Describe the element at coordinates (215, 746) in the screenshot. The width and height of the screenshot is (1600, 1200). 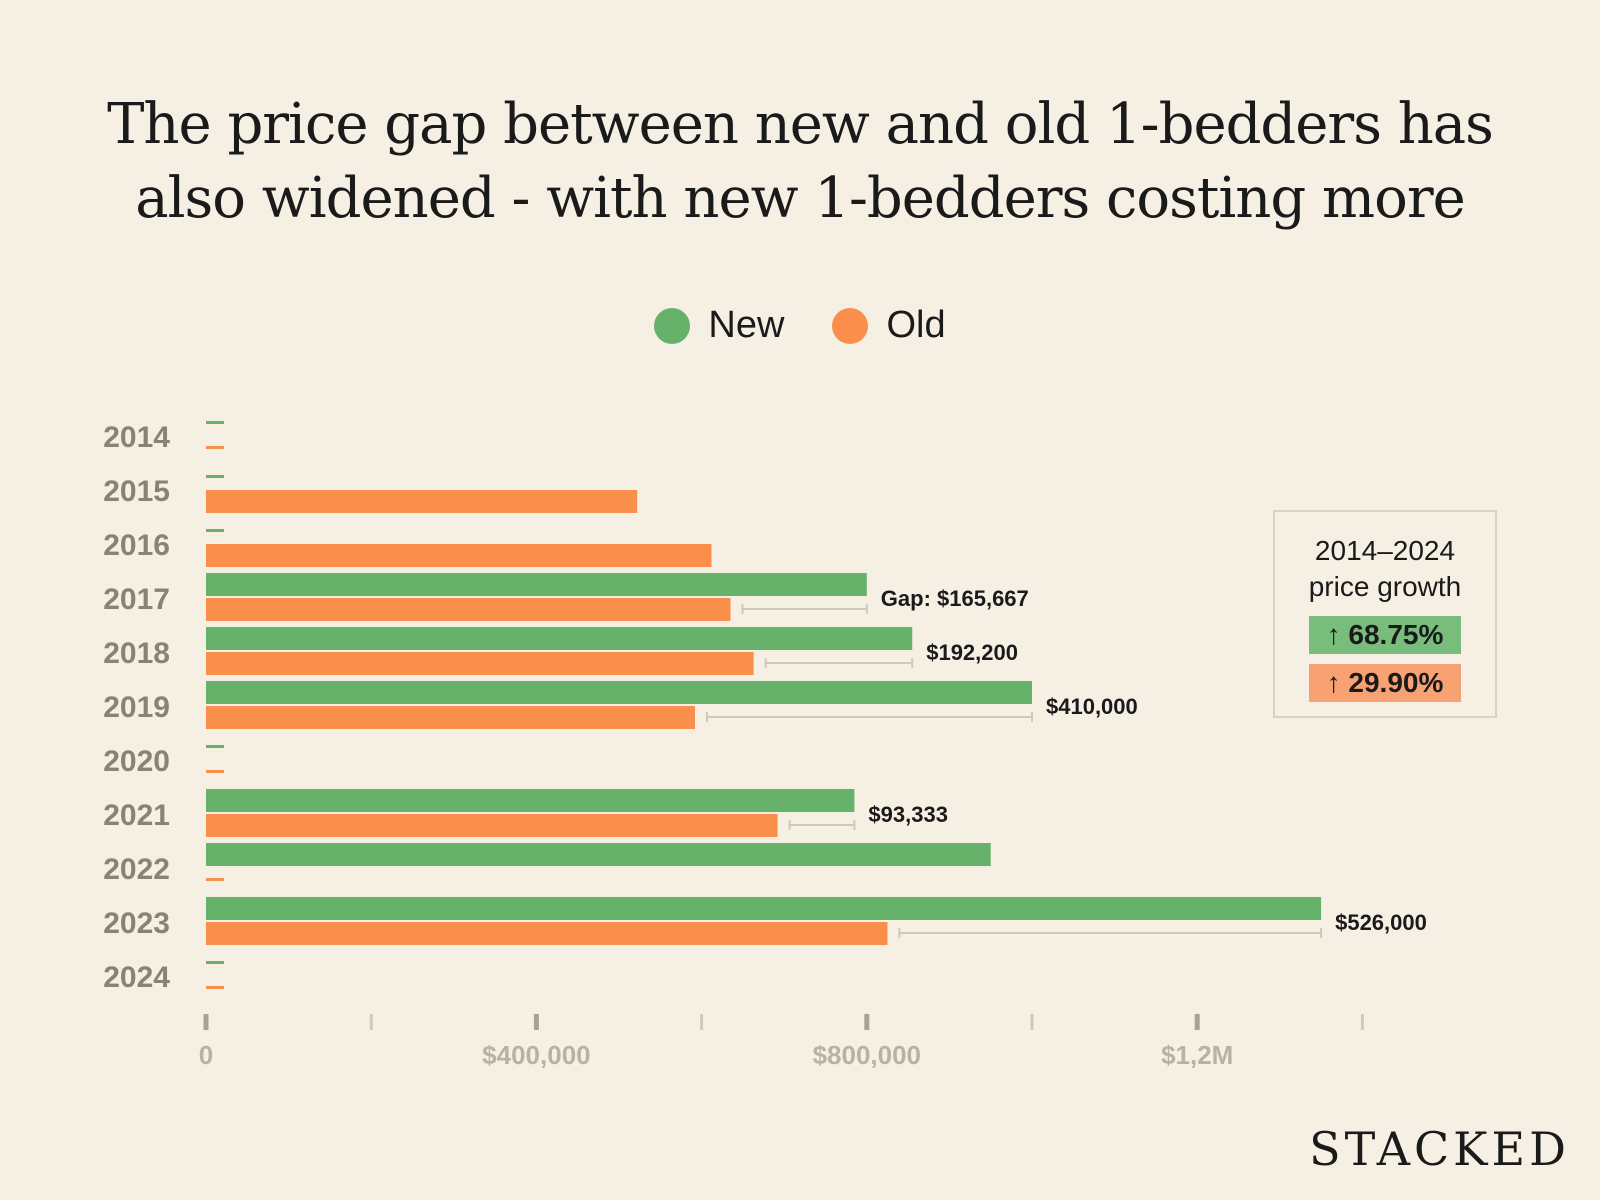
I see `bar-new-empty-2020` at that location.